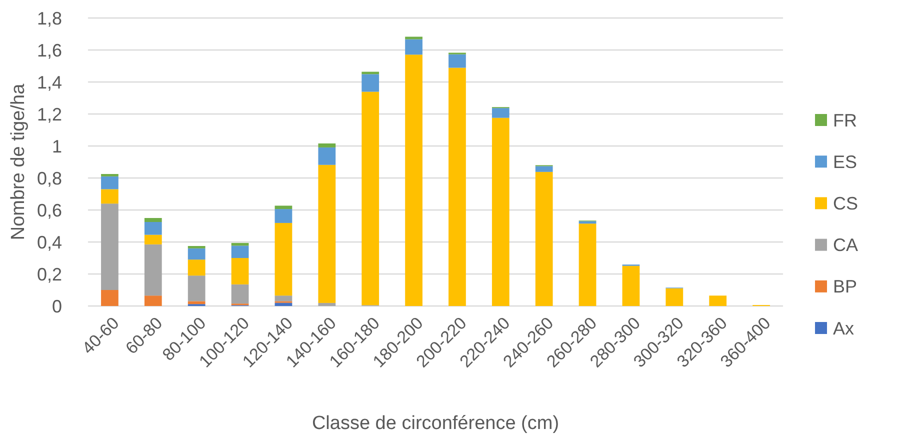 Image resolution: width=903 pixels, height=441 pixels. Describe the element at coordinates (18, 161) in the screenshot. I see `y-axis-title: Nombre de tige/ha` at that location.